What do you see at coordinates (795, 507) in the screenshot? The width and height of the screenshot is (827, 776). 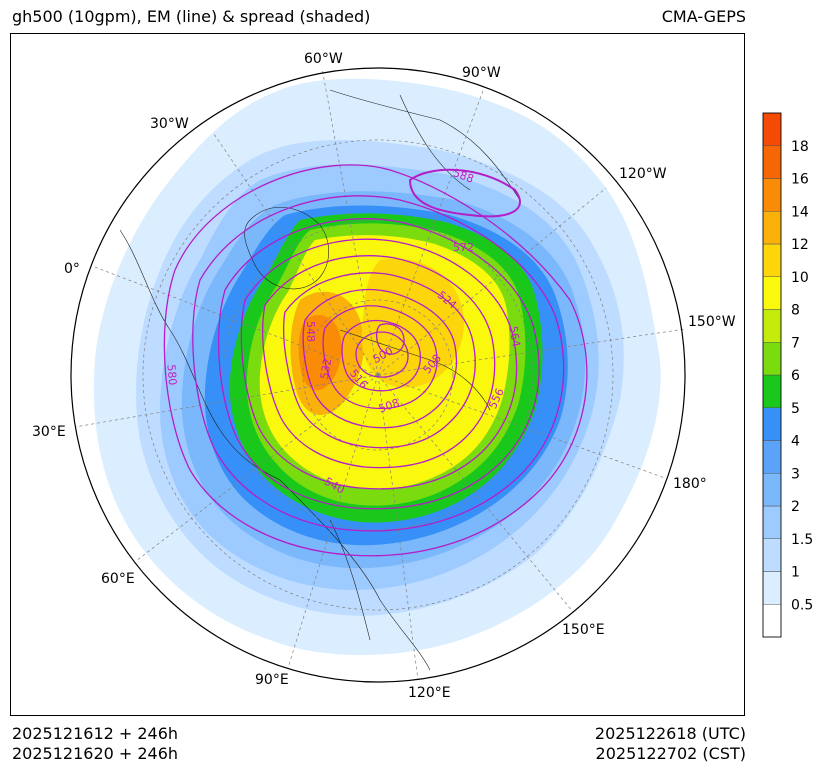 I see `colorbar-tick-label: 2` at bounding box center [795, 507].